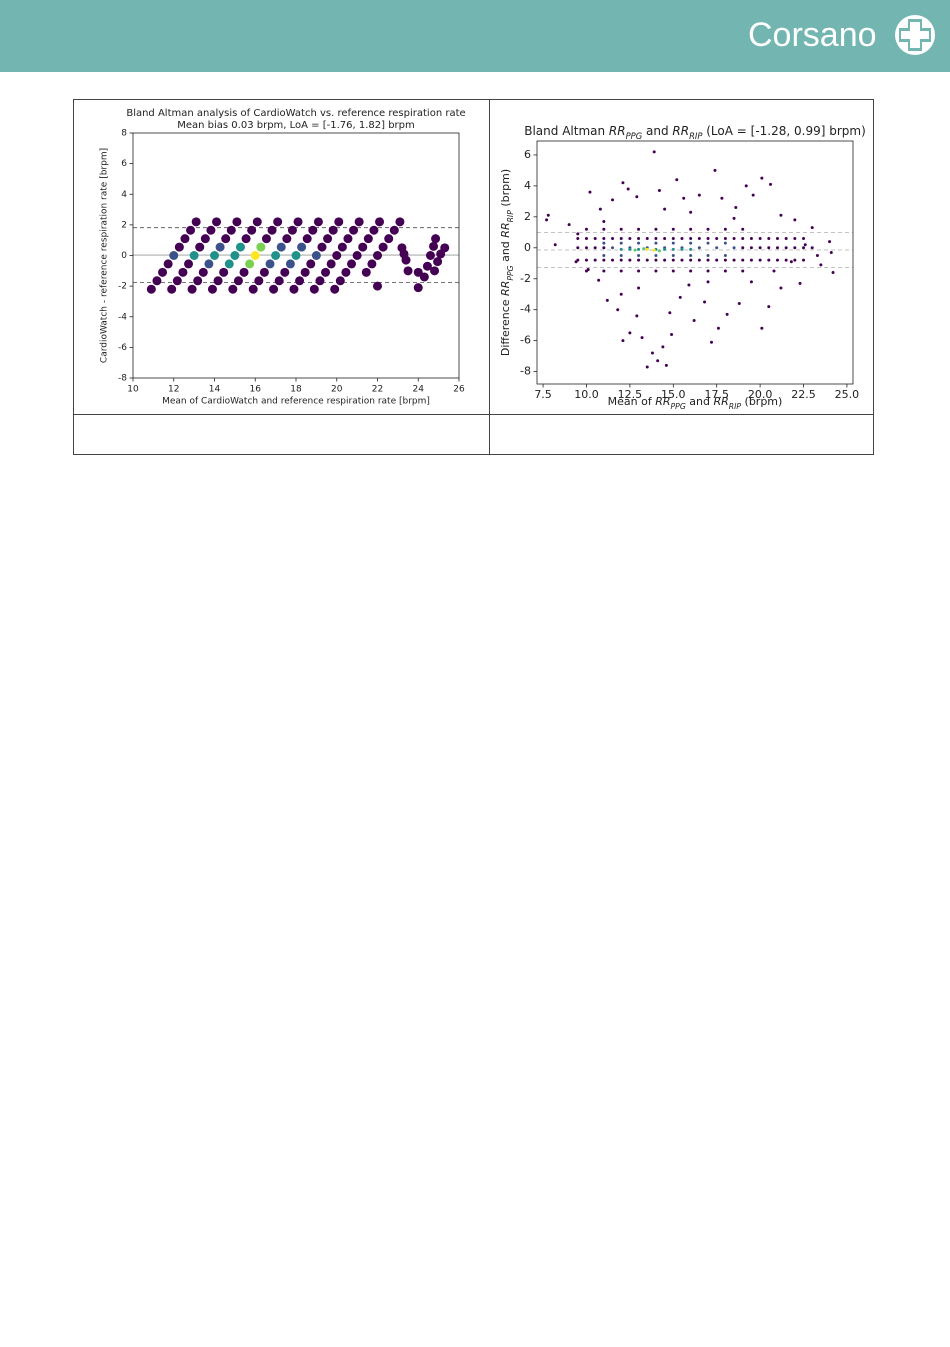  I want to click on x-tick-label: 10.0, so click(586, 394).